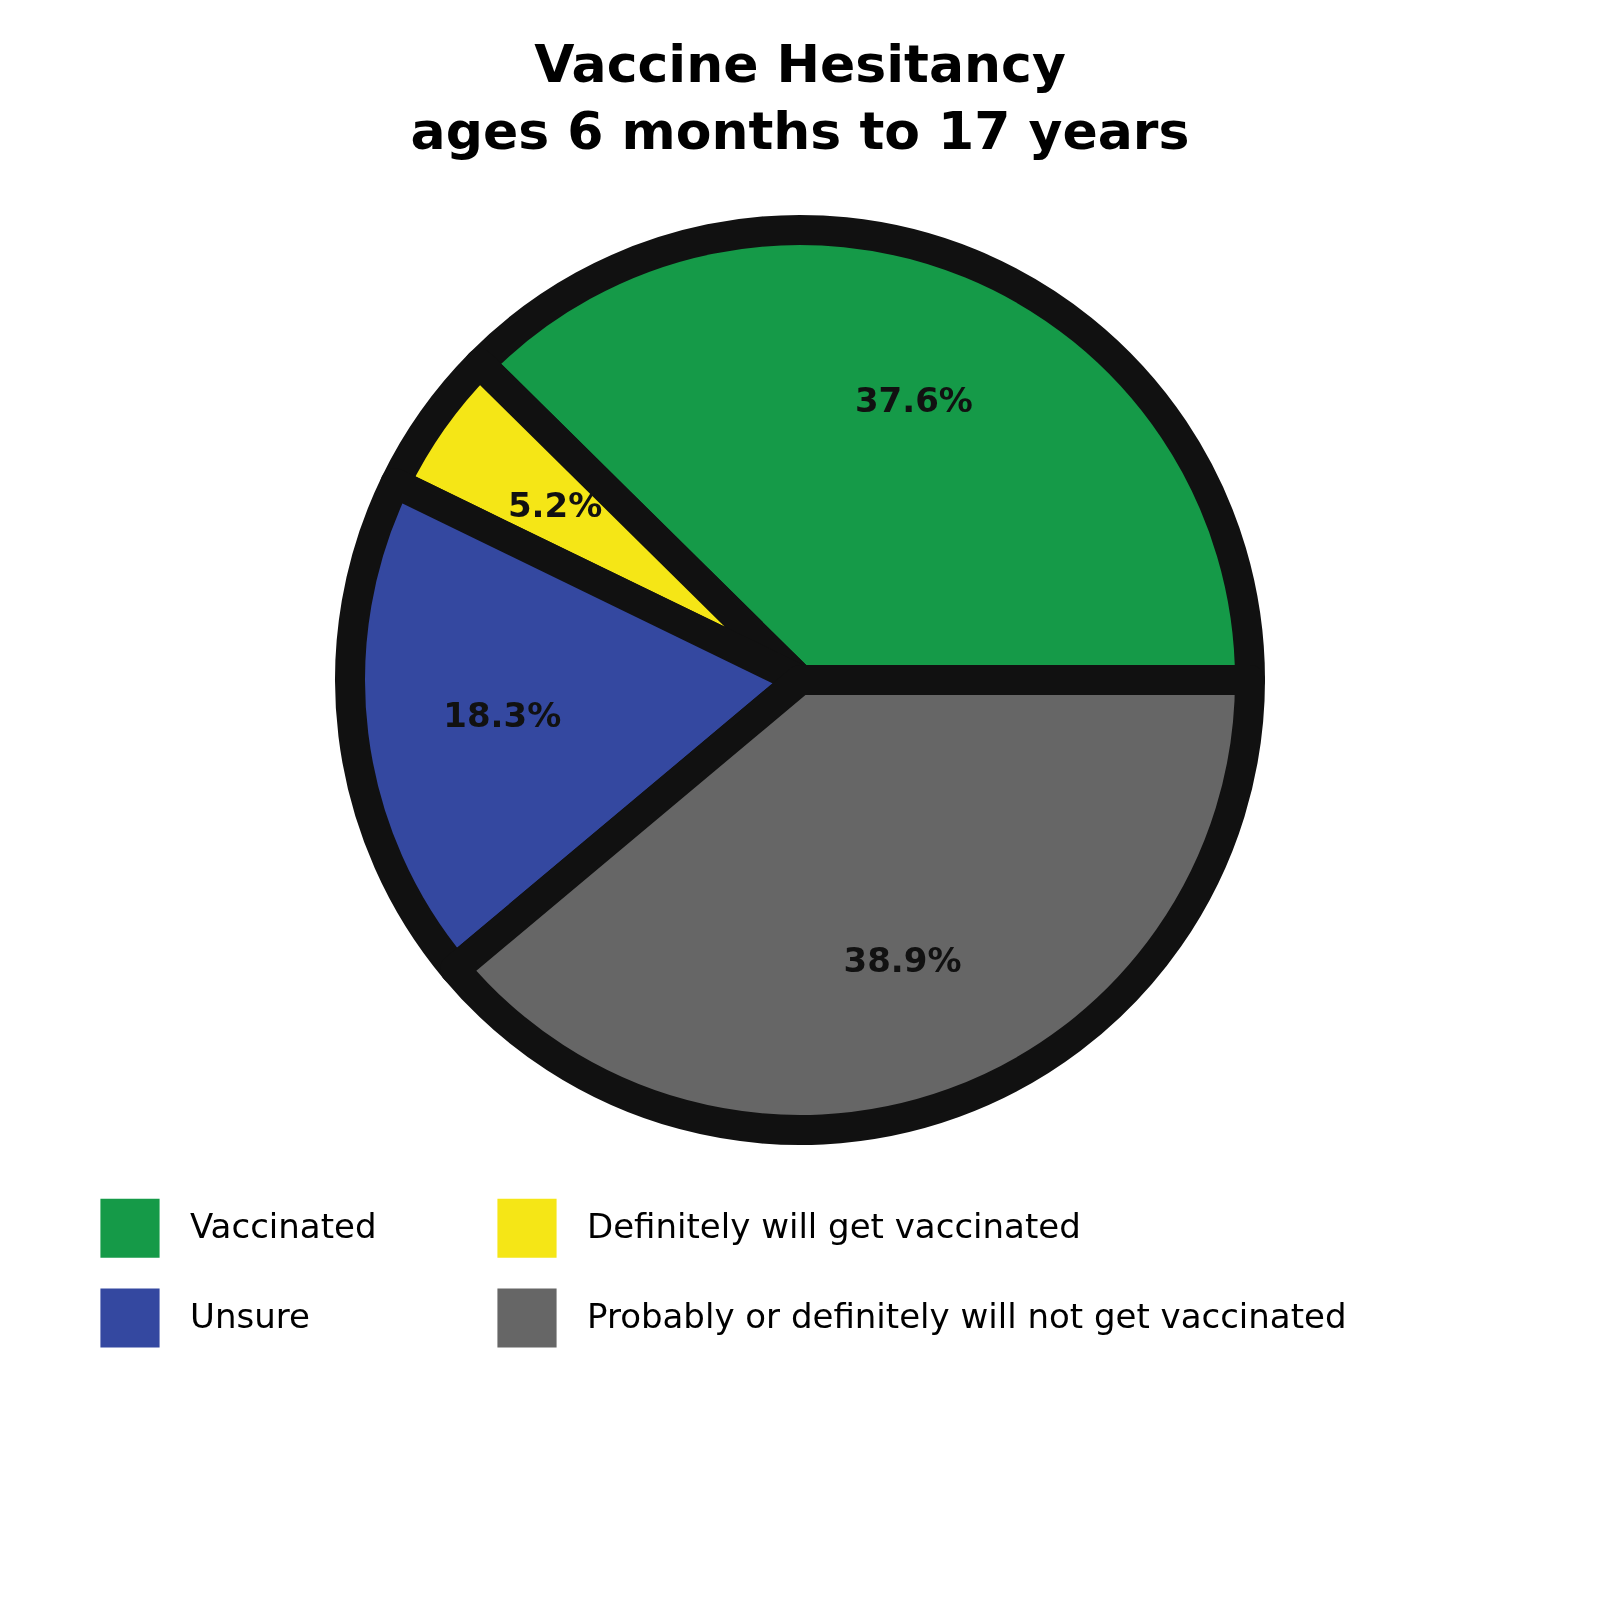 The width and height of the screenshot is (1600, 1600). What do you see at coordinates (834, 1226) in the screenshot?
I see `legend-label: Definitely will get vaccinated` at bounding box center [834, 1226].